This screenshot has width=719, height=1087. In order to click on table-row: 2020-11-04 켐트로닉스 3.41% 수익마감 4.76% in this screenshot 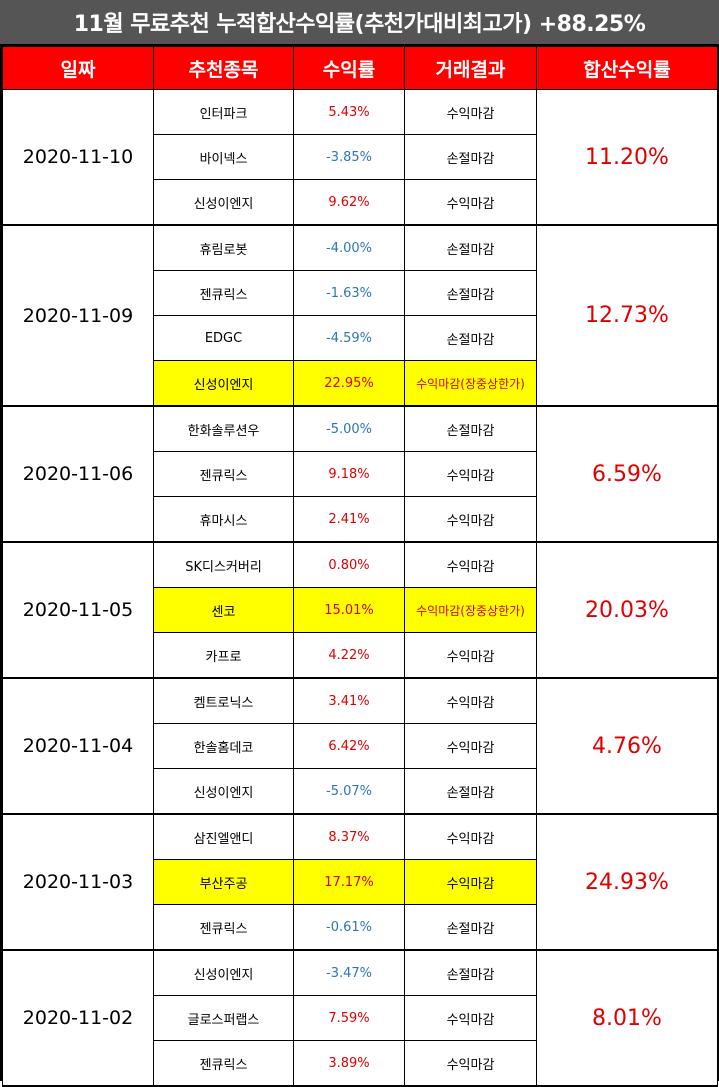, I will do `click(360, 746)`.